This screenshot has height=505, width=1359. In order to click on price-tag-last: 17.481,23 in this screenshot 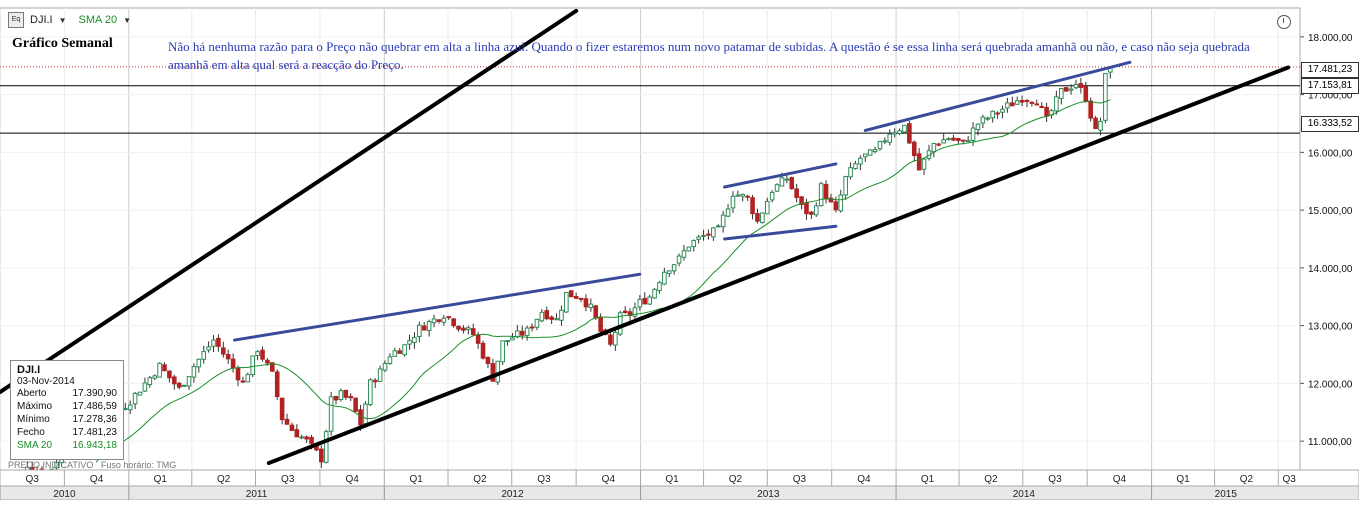, I will do `click(1330, 70)`.